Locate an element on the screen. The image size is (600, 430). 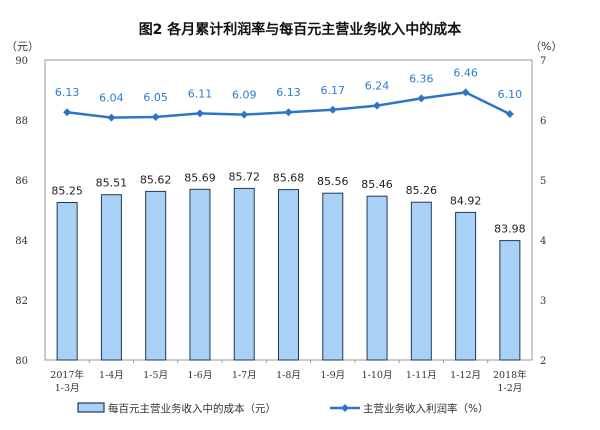
line-data-label: 6.46 is located at coordinates (465, 72).